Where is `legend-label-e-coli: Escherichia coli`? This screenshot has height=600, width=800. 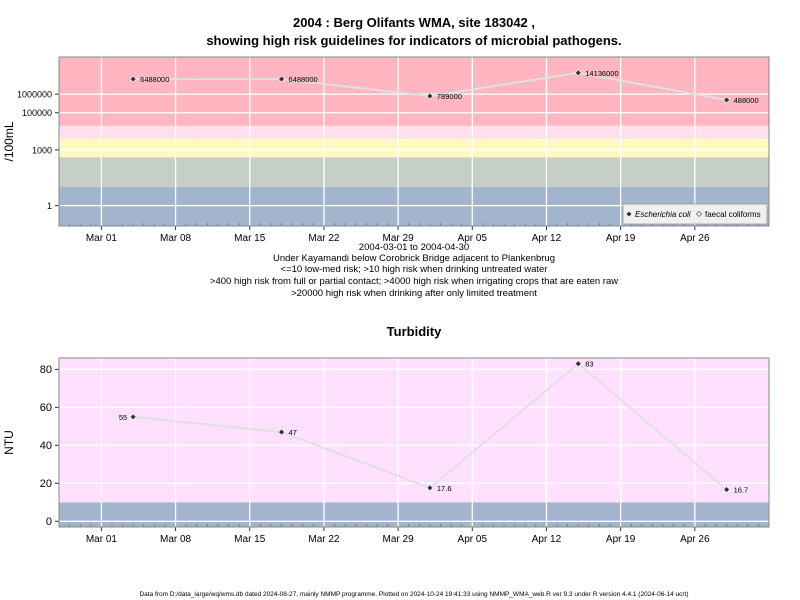 legend-label-e-coli: Escherichia coli is located at coordinates (663, 214).